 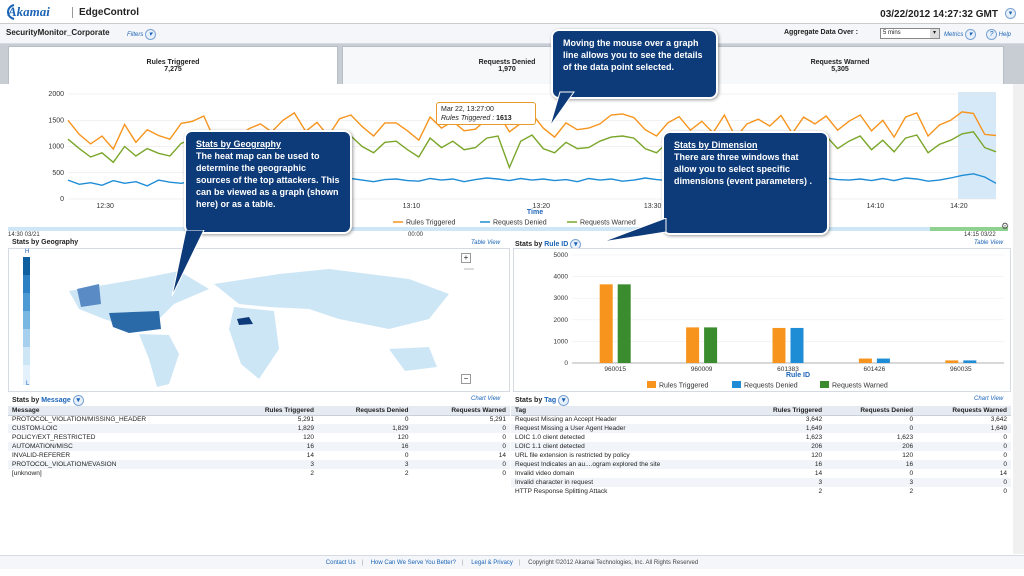 I want to click on x-tick-label: 13:20, so click(x=542, y=206).